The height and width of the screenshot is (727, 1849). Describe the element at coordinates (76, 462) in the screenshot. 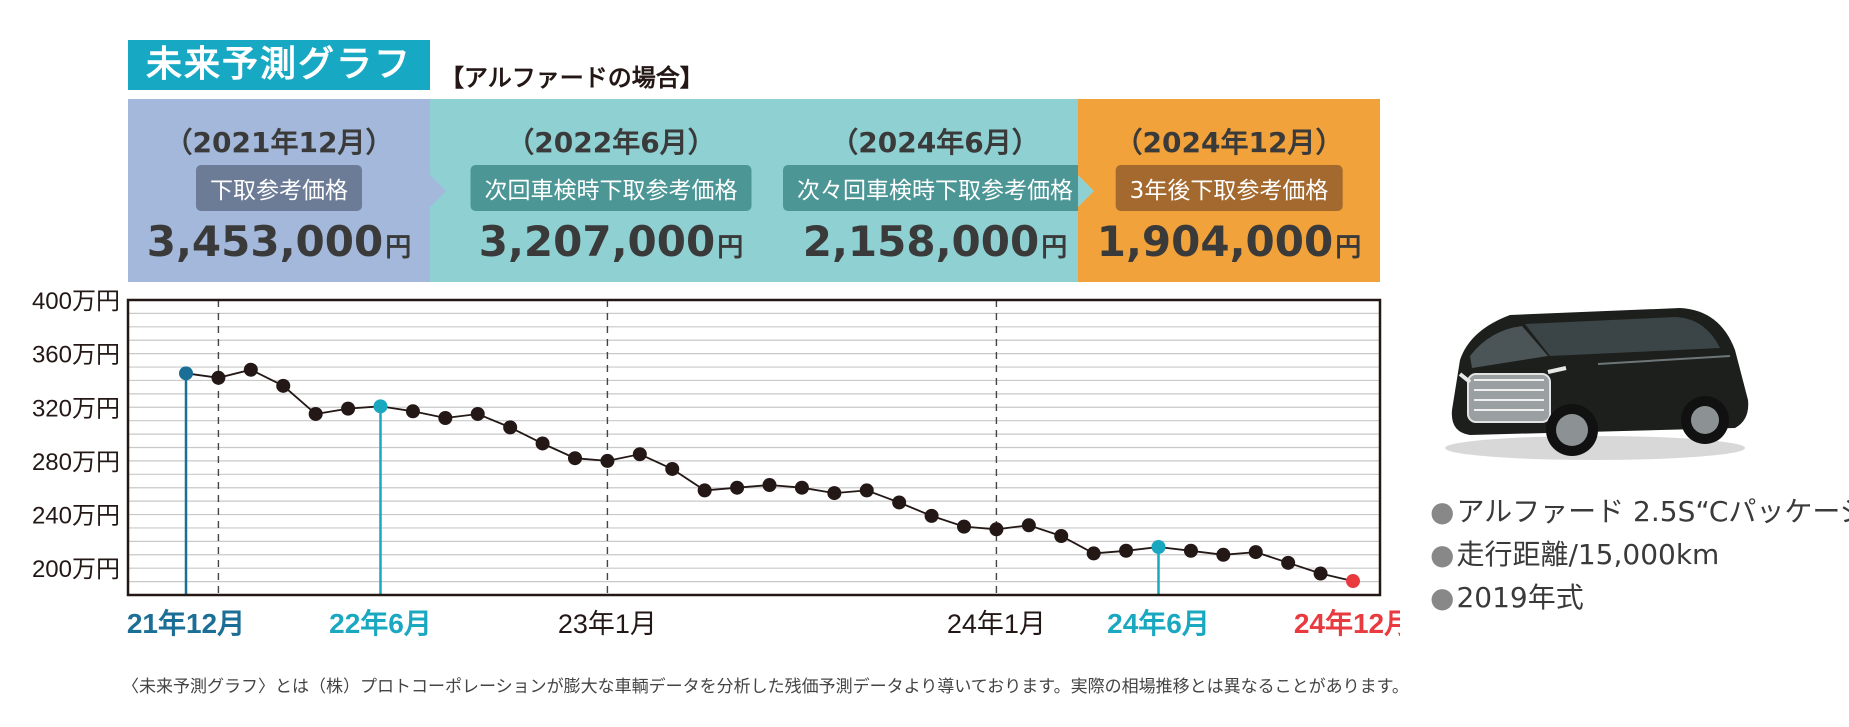

I see `y-tick-label: 280万円` at that location.